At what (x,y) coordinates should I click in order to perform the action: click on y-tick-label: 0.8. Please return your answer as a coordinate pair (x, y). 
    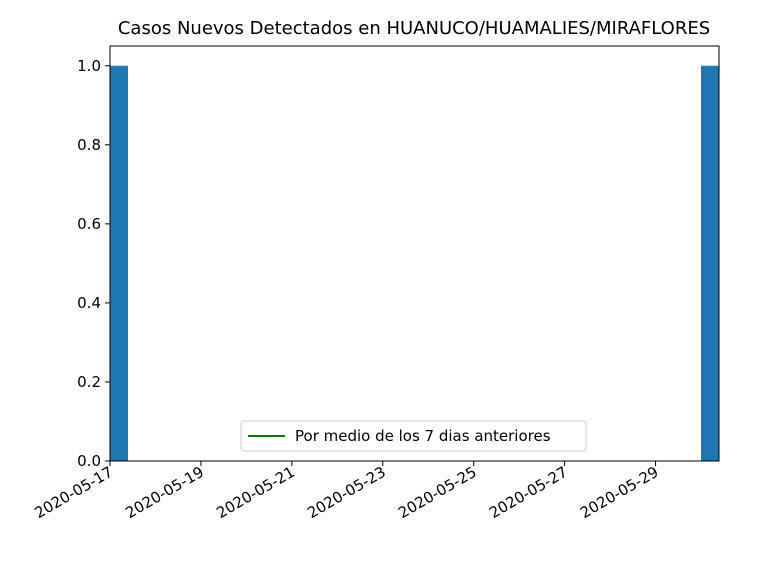
    Looking at the image, I should click on (89, 145).